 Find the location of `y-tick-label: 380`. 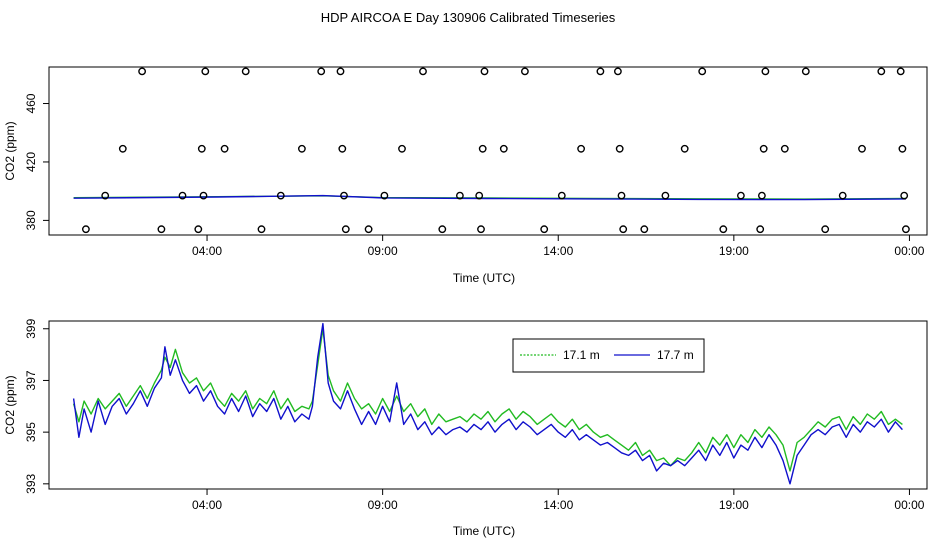

y-tick-label: 380 is located at coordinates (31, 220).